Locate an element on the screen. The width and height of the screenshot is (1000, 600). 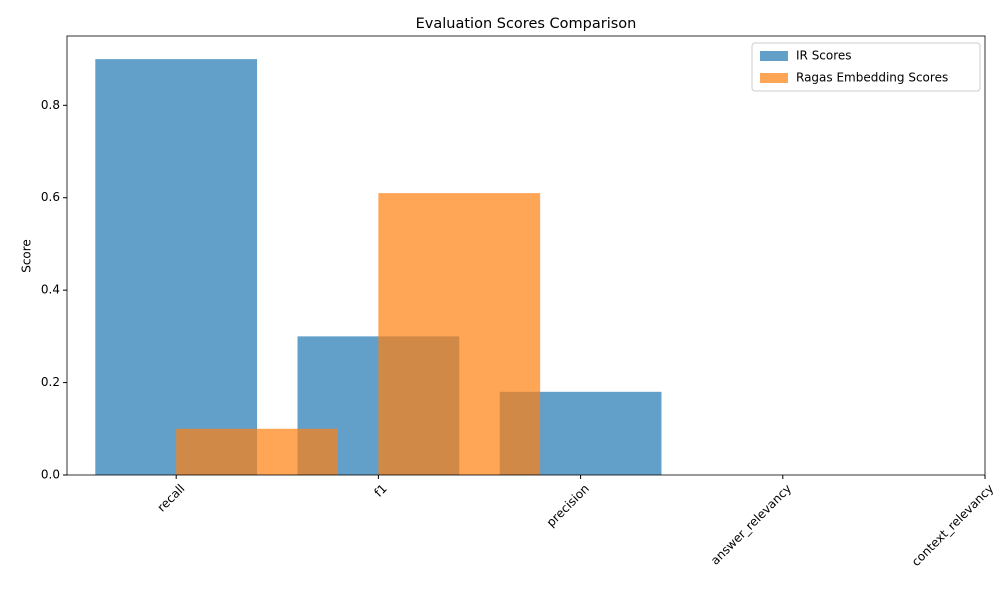
y-tick-label: 0.6 is located at coordinates (50, 197).